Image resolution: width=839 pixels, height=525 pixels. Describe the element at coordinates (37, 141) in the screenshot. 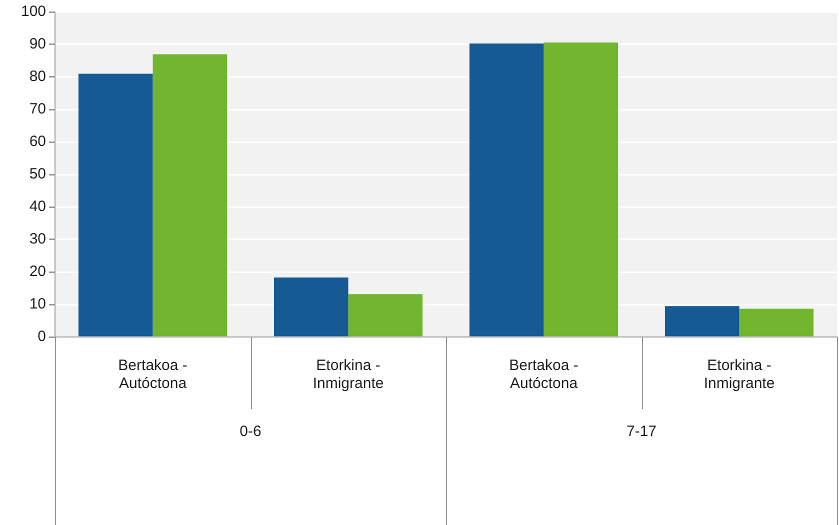

I see `y-tick-label: 60` at that location.